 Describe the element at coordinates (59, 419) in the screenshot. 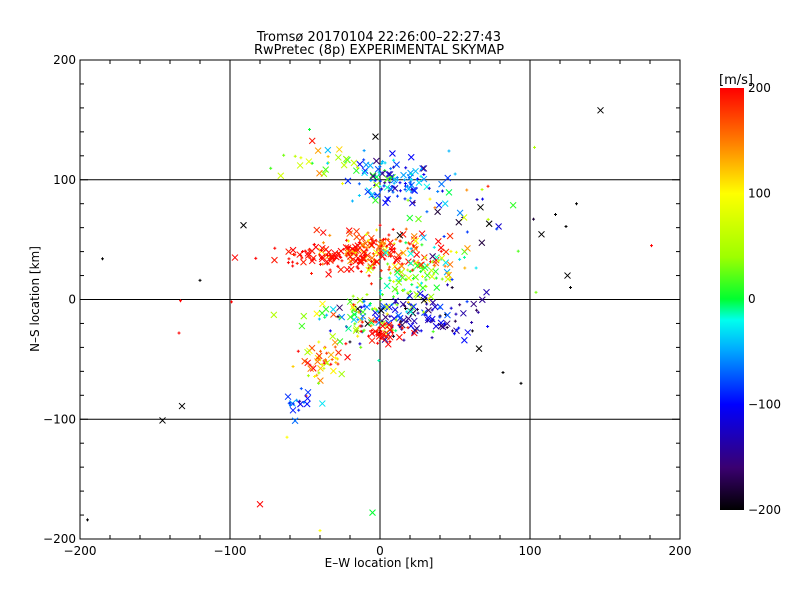

I see `y-tick-label: −100` at that location.